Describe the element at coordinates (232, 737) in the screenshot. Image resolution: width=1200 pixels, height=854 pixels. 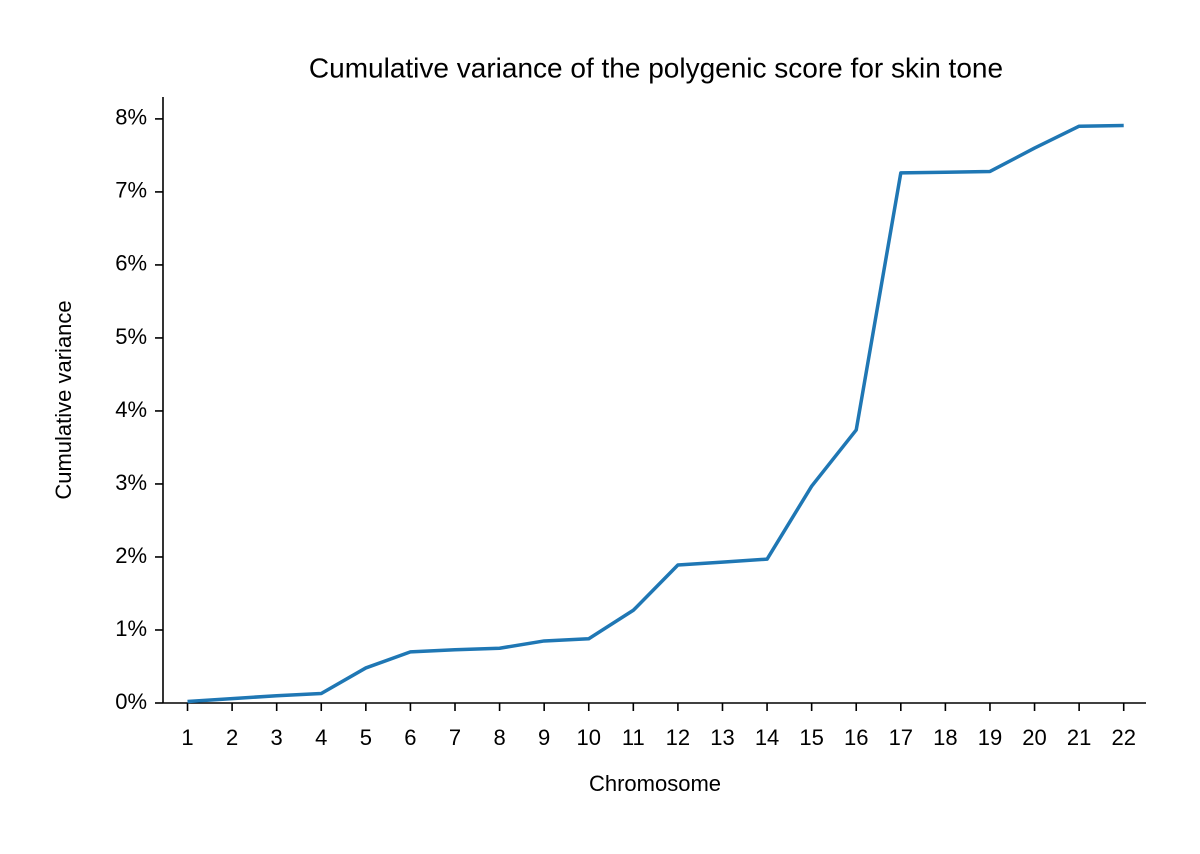
I see `x-tick-label: 2` at that location.